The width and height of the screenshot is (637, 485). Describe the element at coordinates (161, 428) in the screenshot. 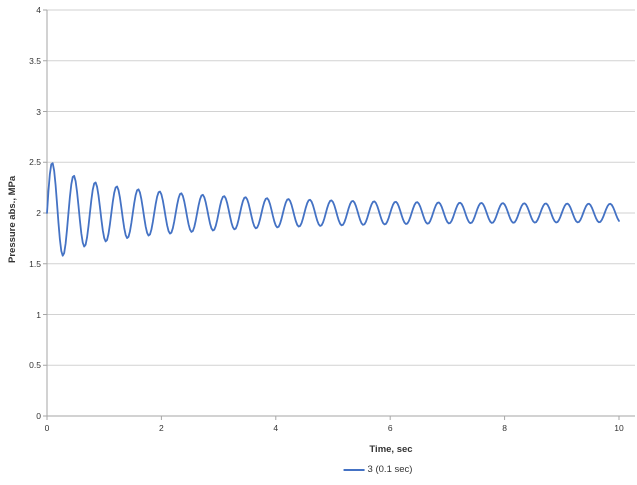

I see `x-tick-label-2: 2` at that location.